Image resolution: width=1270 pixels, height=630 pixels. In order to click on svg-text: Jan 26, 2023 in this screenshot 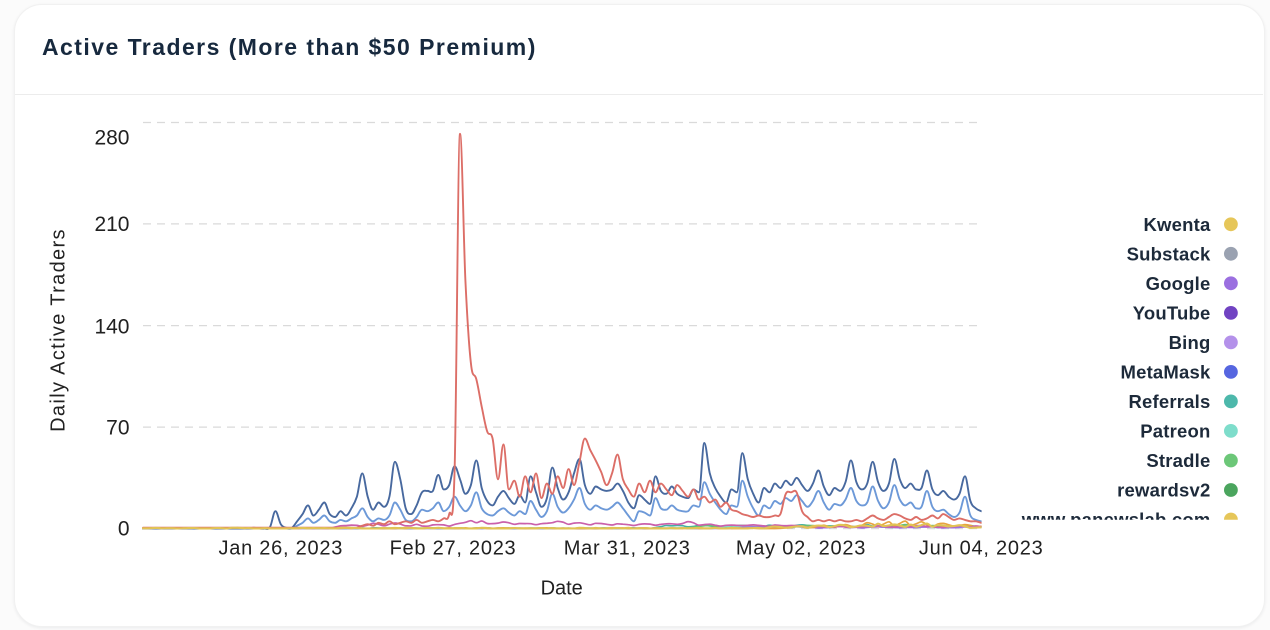, I will do `click(280, 549)`.